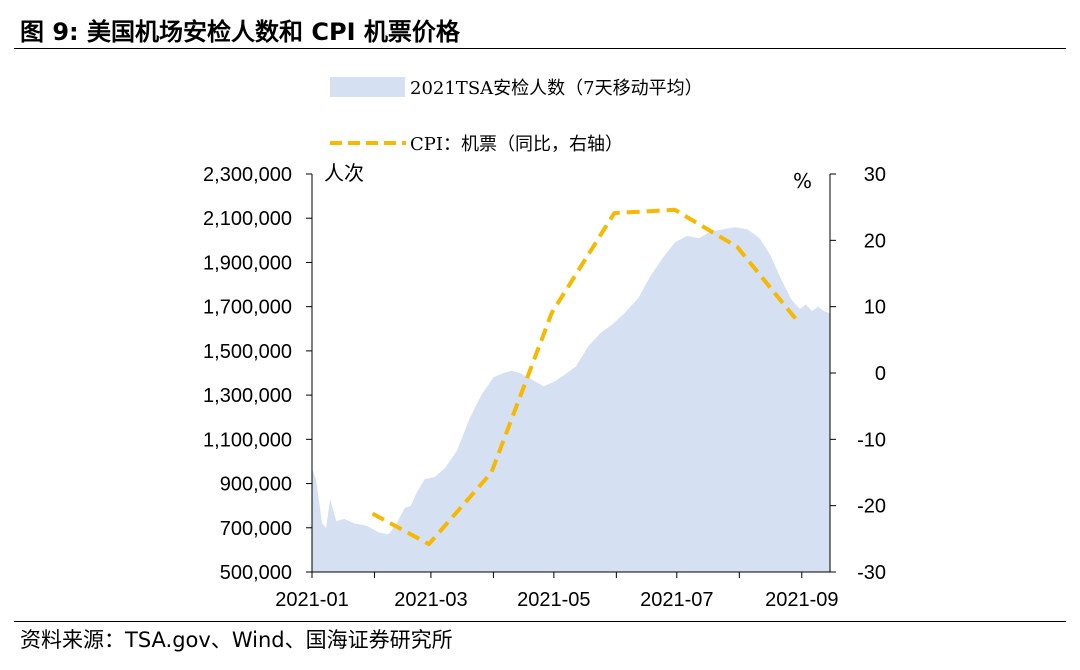 This screenshot has width=1080, height=670. Describe the element at coordinates (553, 600) in the screenshot. I see `x-tick-label: 2021-05` at that location.